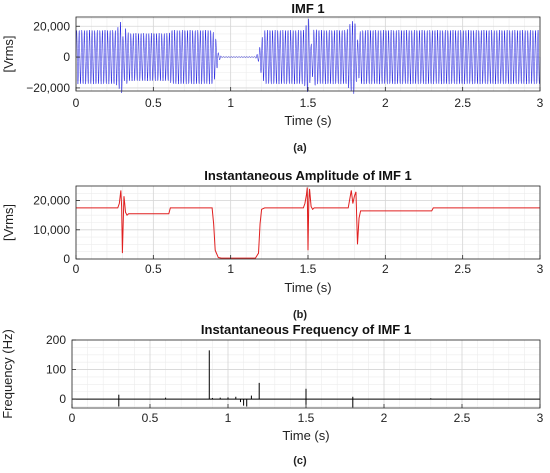 This screenshot has width=550, height=473. I want to click on amplitude-line, so click(308, 223).